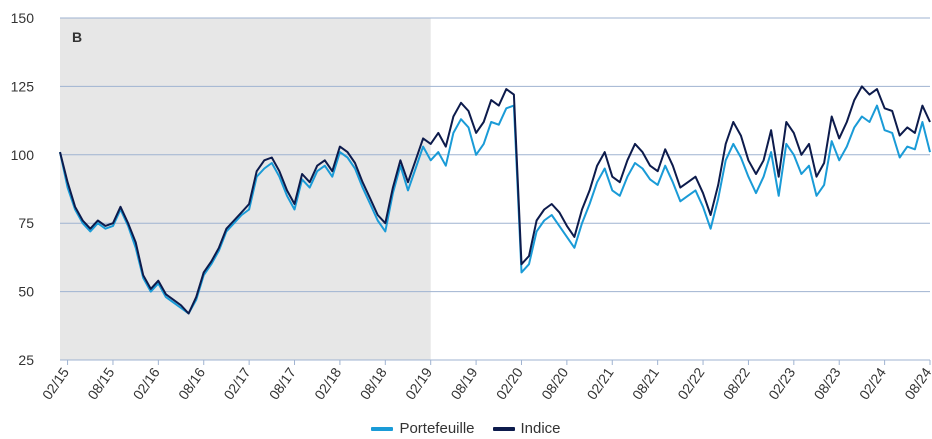 Image resolution: width=932 pixels, height=439 pixels. I want to click on x-tick-label: 08/20, so click(554, 383).